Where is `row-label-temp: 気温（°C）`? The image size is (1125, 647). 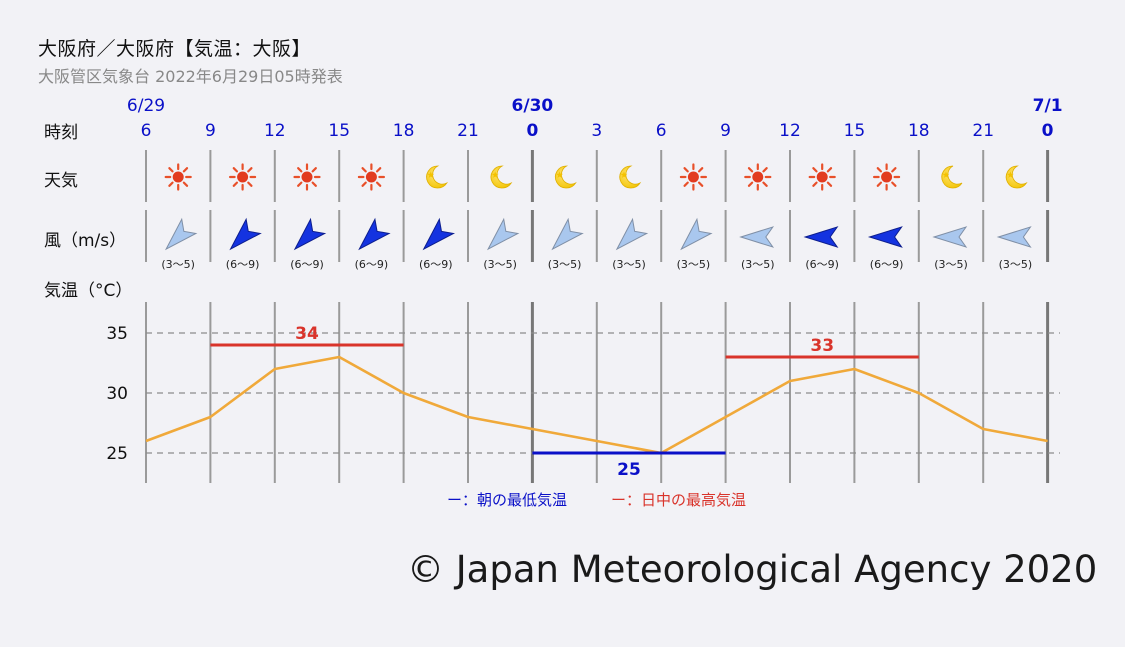 row-label-temp: 気温（°C） is located at coordinates (88, 291).